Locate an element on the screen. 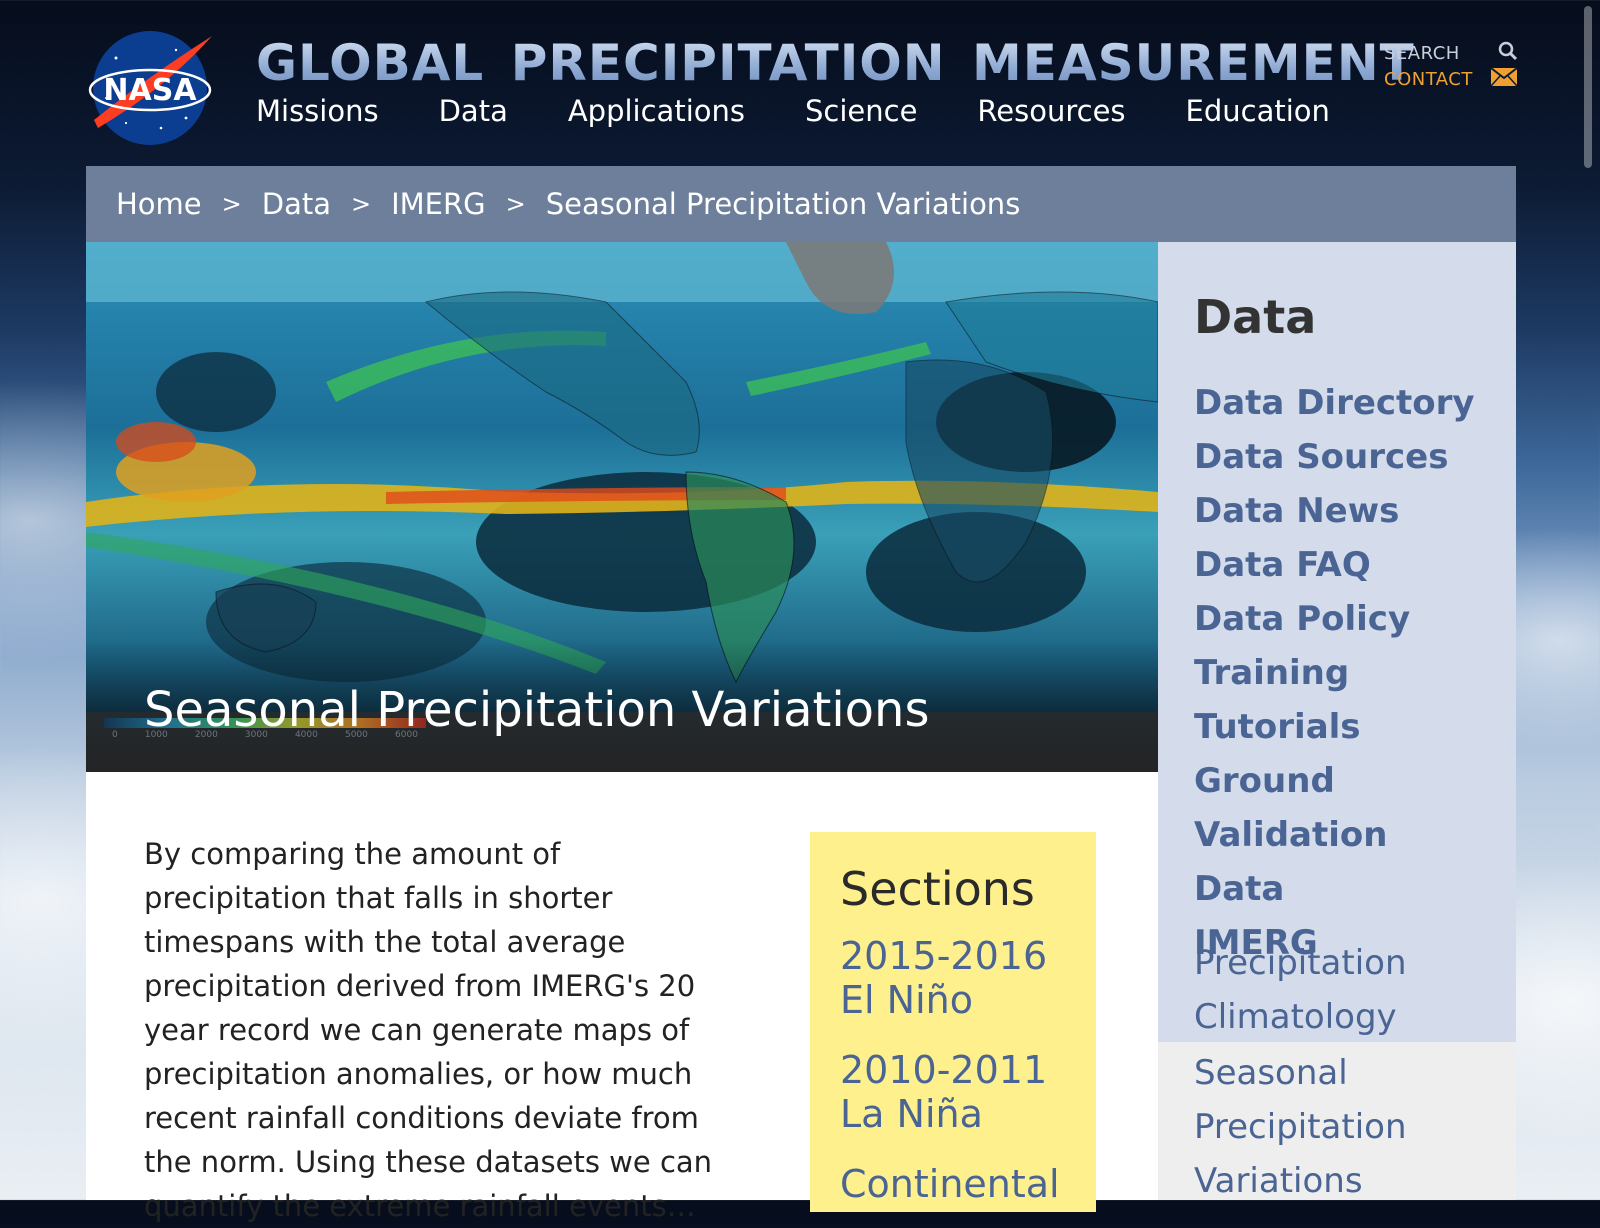 The width and height of the screenshot is (1600, 1228). section-link-continental: Continental is located at coordinates (950, 1184).